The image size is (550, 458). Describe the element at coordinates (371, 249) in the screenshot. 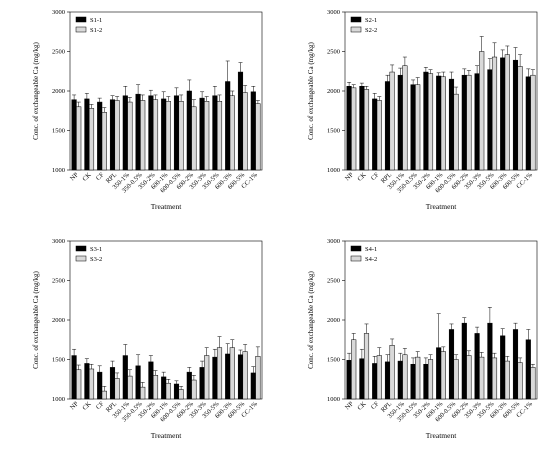

I see `legend-label: S4-1` at that location.